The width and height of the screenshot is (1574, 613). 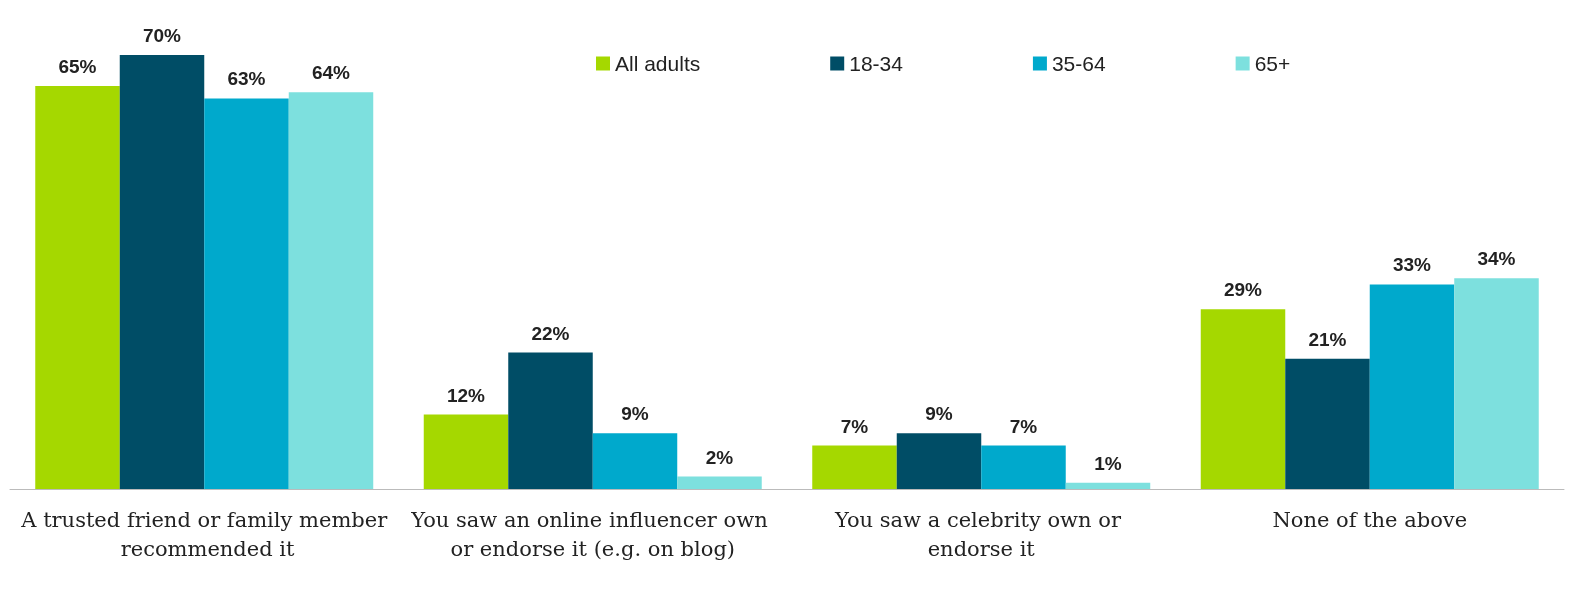 What do you see at coordinates (592, 534) in the screenshot?
I see `x-tick-label: You saw an online influencer own or endorse it (e.g. on blog)` at bounding box center [592, 534].